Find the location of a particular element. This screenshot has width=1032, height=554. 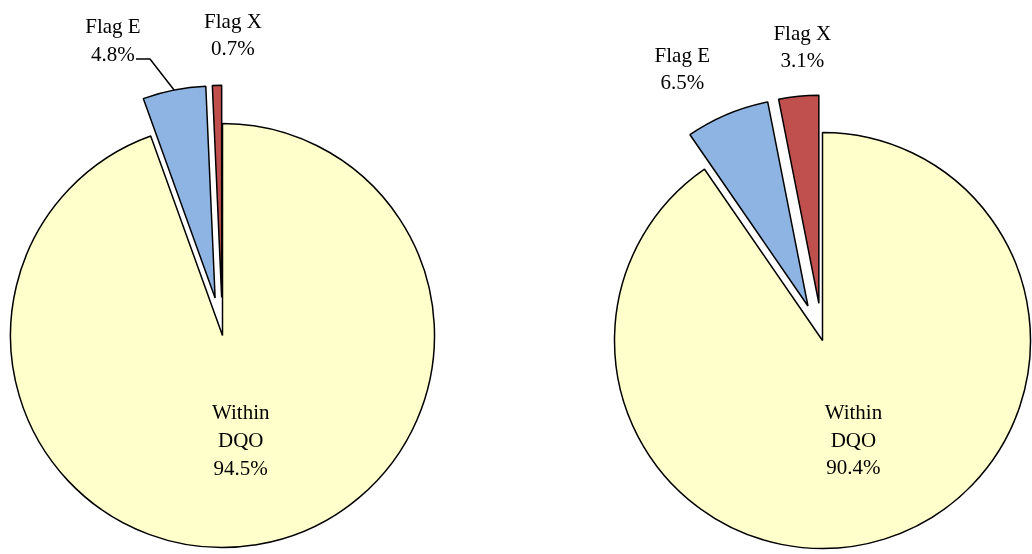

data-label: 94.5% is located at coordinates (240, 467).